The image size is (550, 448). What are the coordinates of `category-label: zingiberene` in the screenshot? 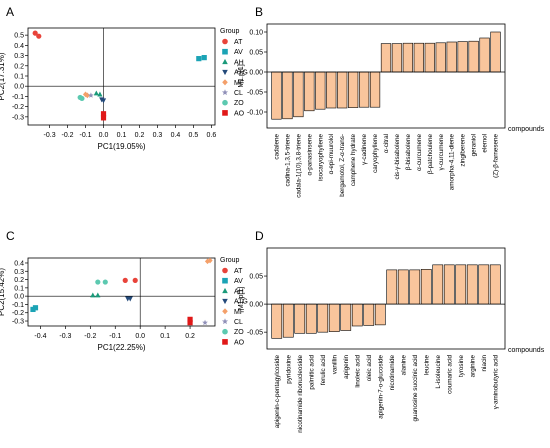 It's located at (463, 150).